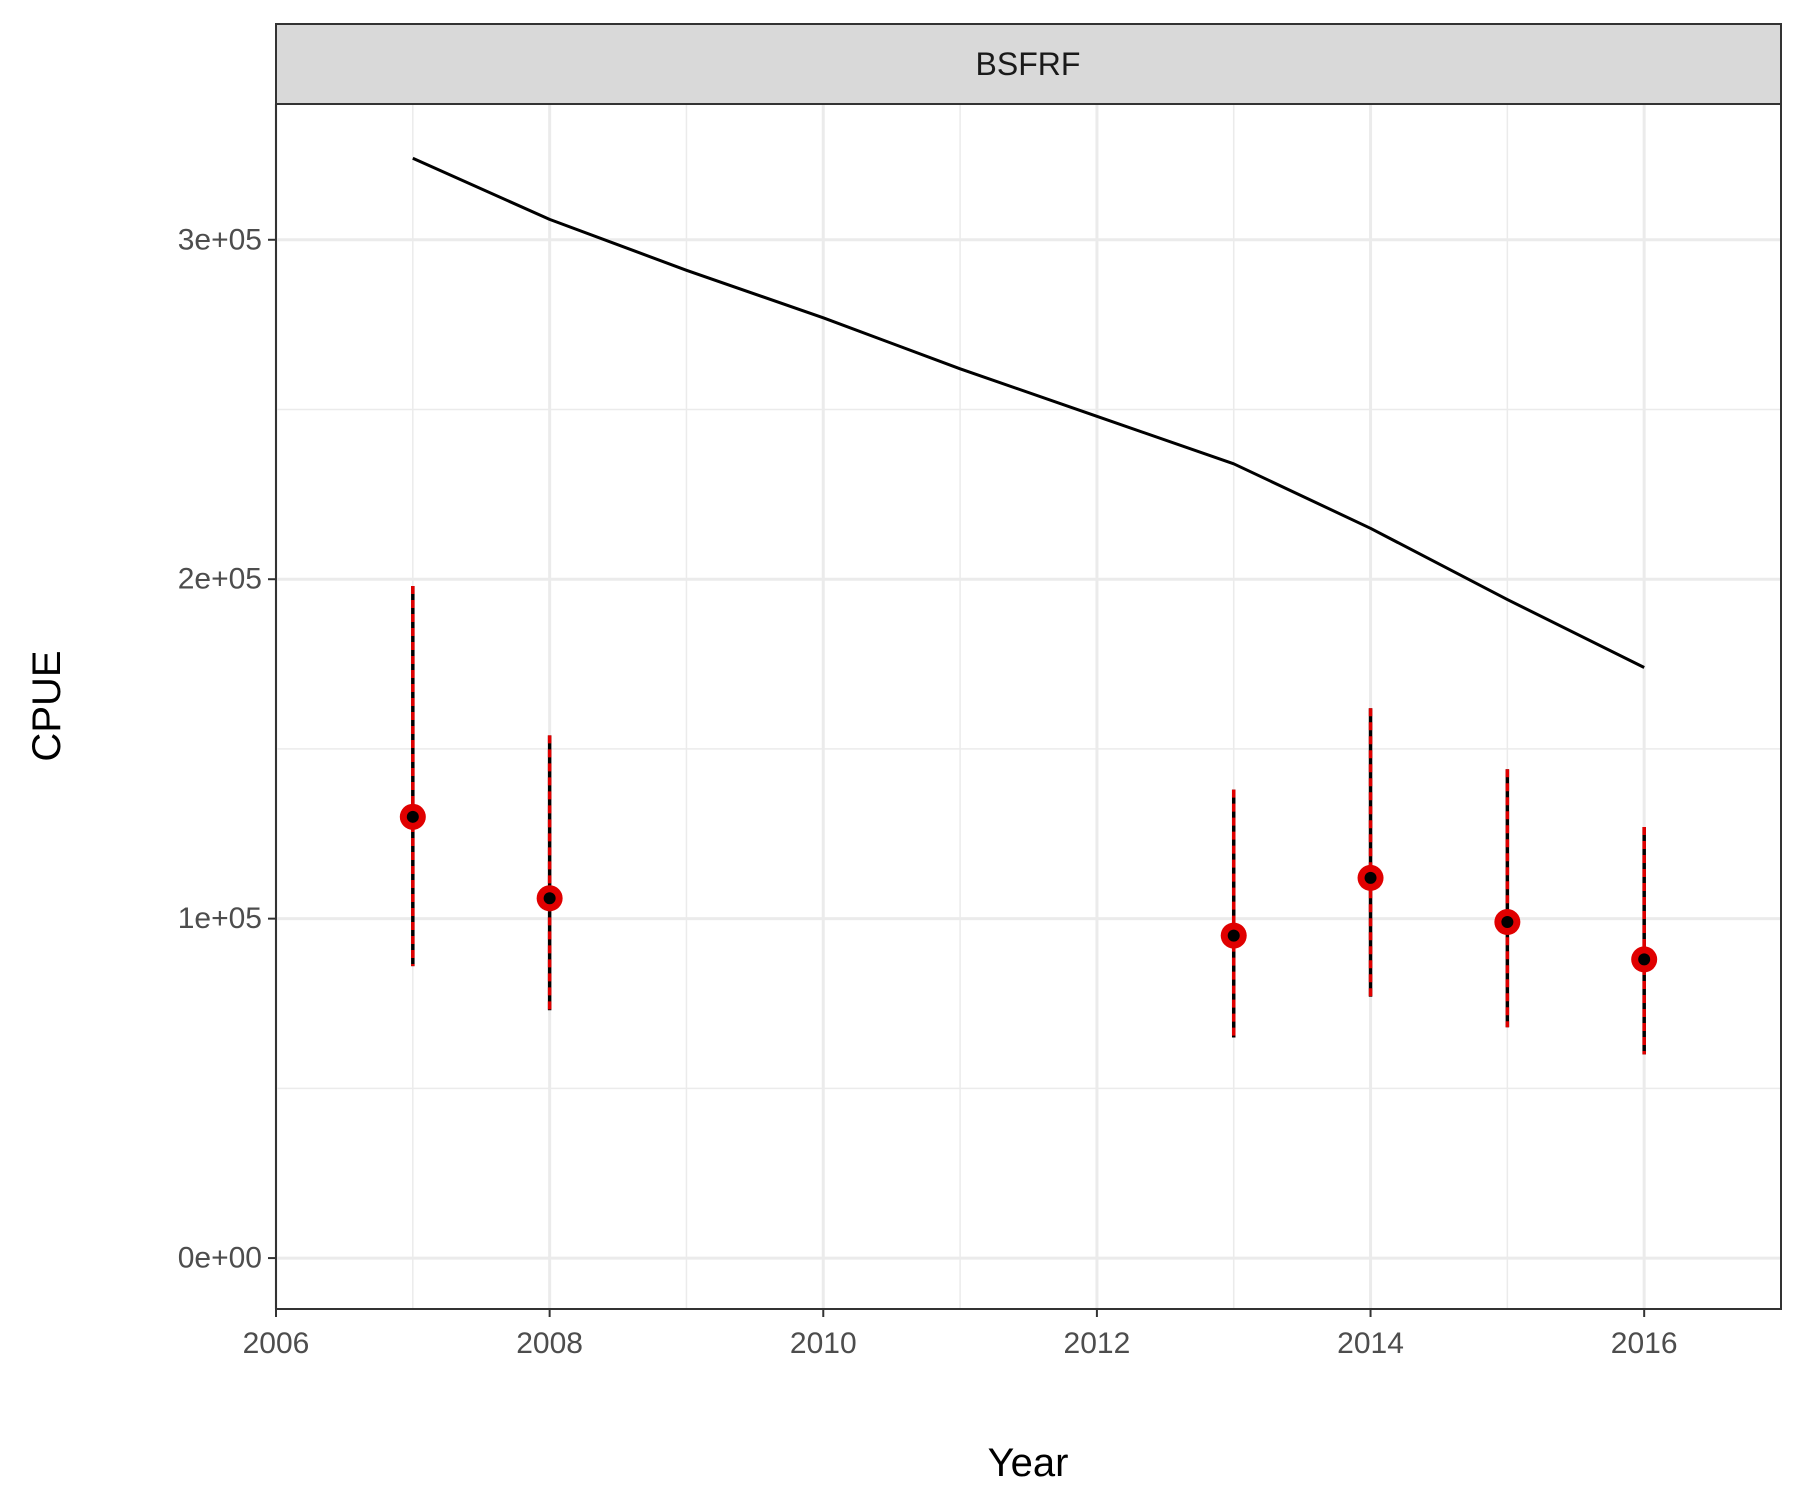 The image size is (1800, 1500). Describe the element at coordinates (1644, 1343) in the screenshot. I see `x-tick-label: 2016` at that location.